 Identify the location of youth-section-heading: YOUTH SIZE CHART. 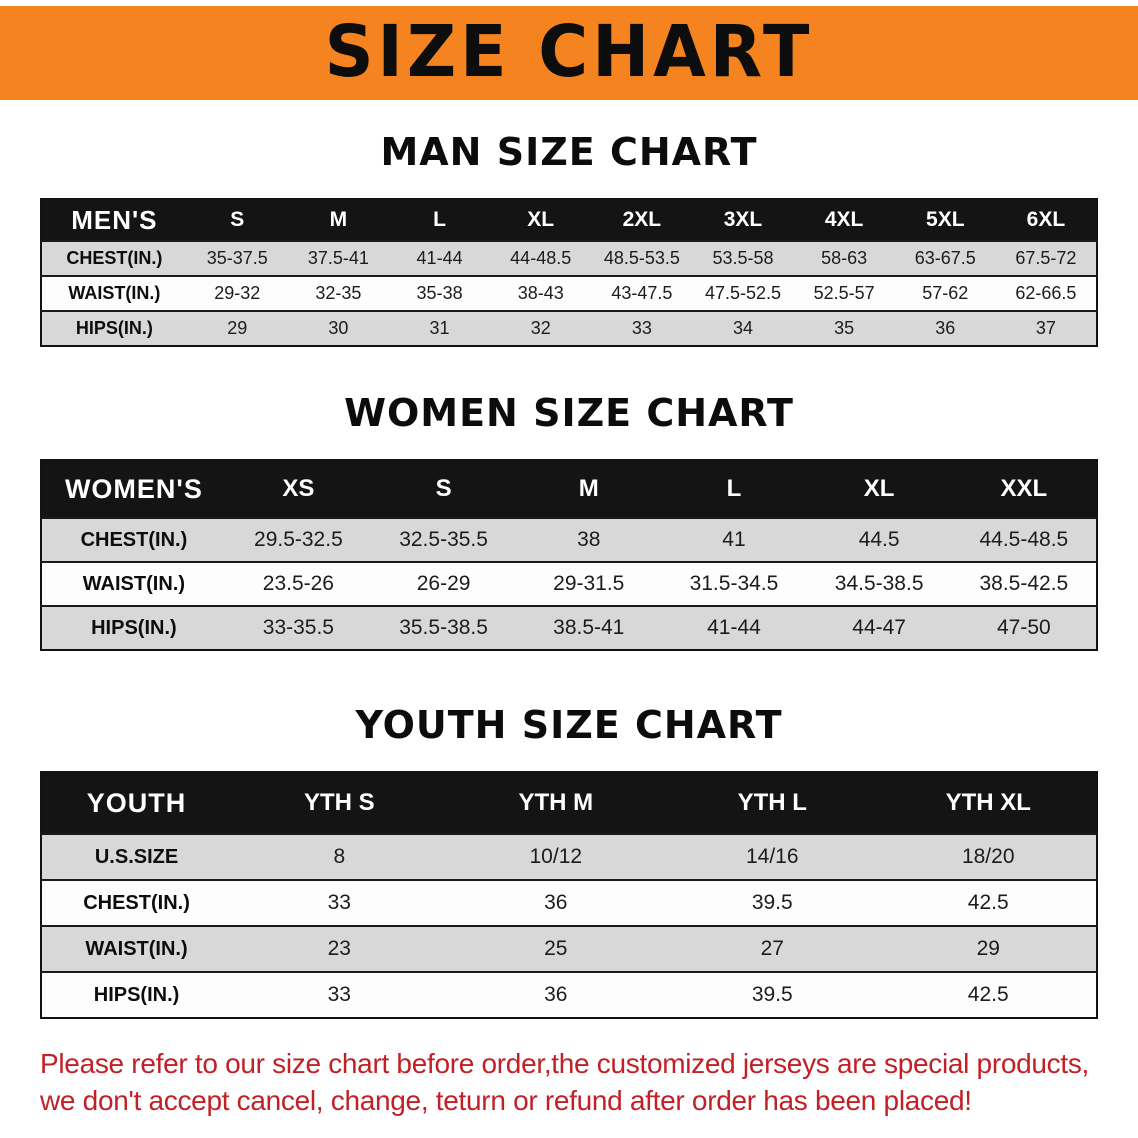
(569, 725).